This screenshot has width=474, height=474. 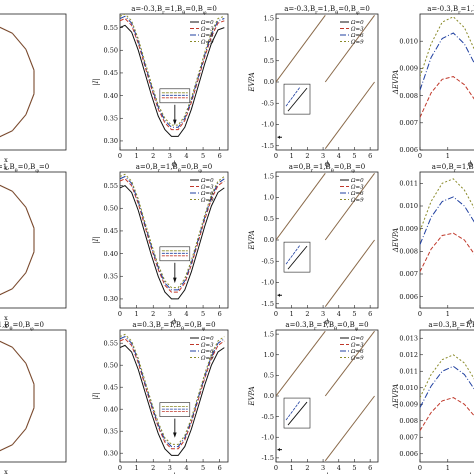 I want to click on y-tick-label: 0.55, so click(x=111, y=28).